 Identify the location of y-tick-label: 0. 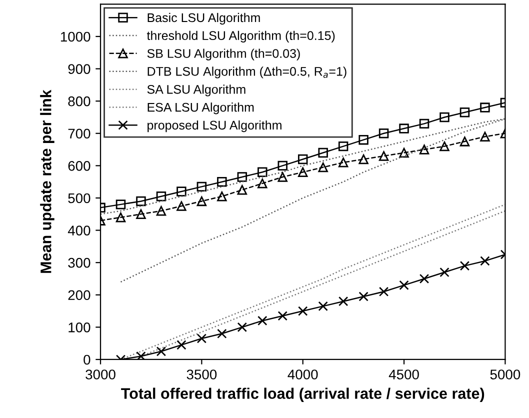
(87, 359).